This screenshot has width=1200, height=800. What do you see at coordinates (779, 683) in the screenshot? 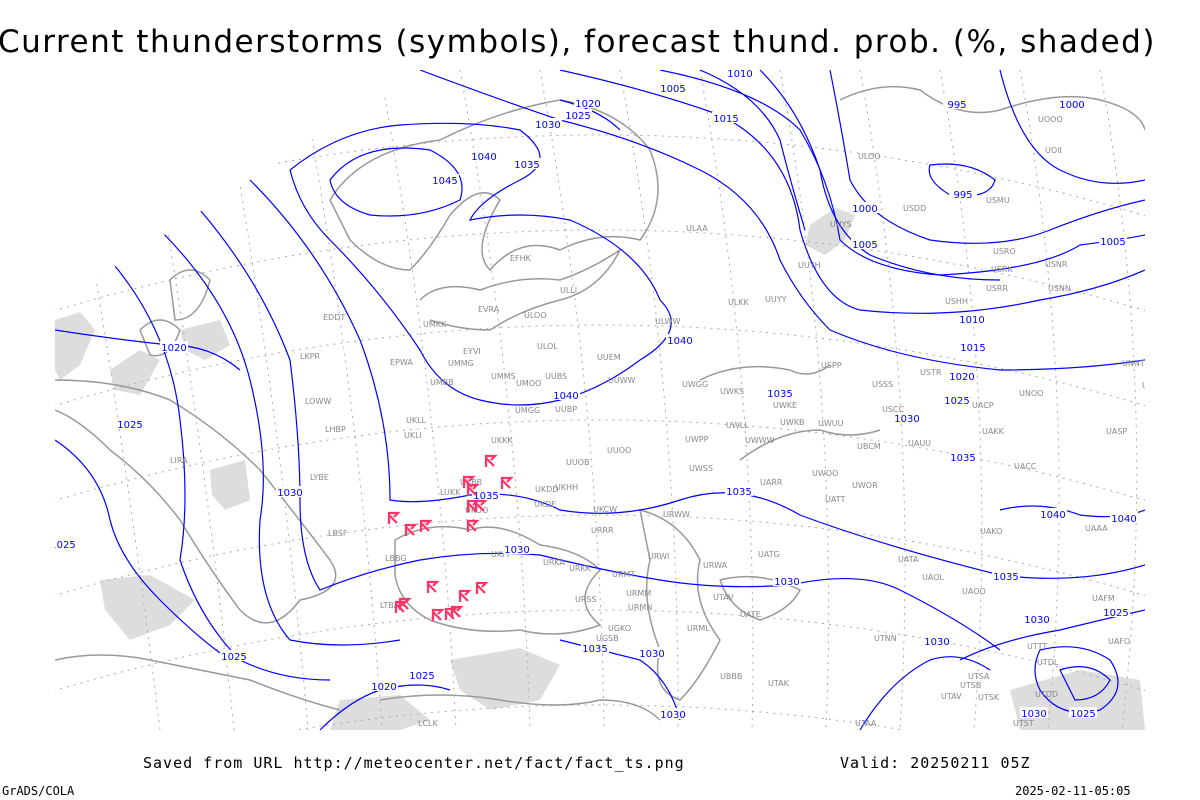
I see `station-label: UTAK` at bounding box center [779, 683].